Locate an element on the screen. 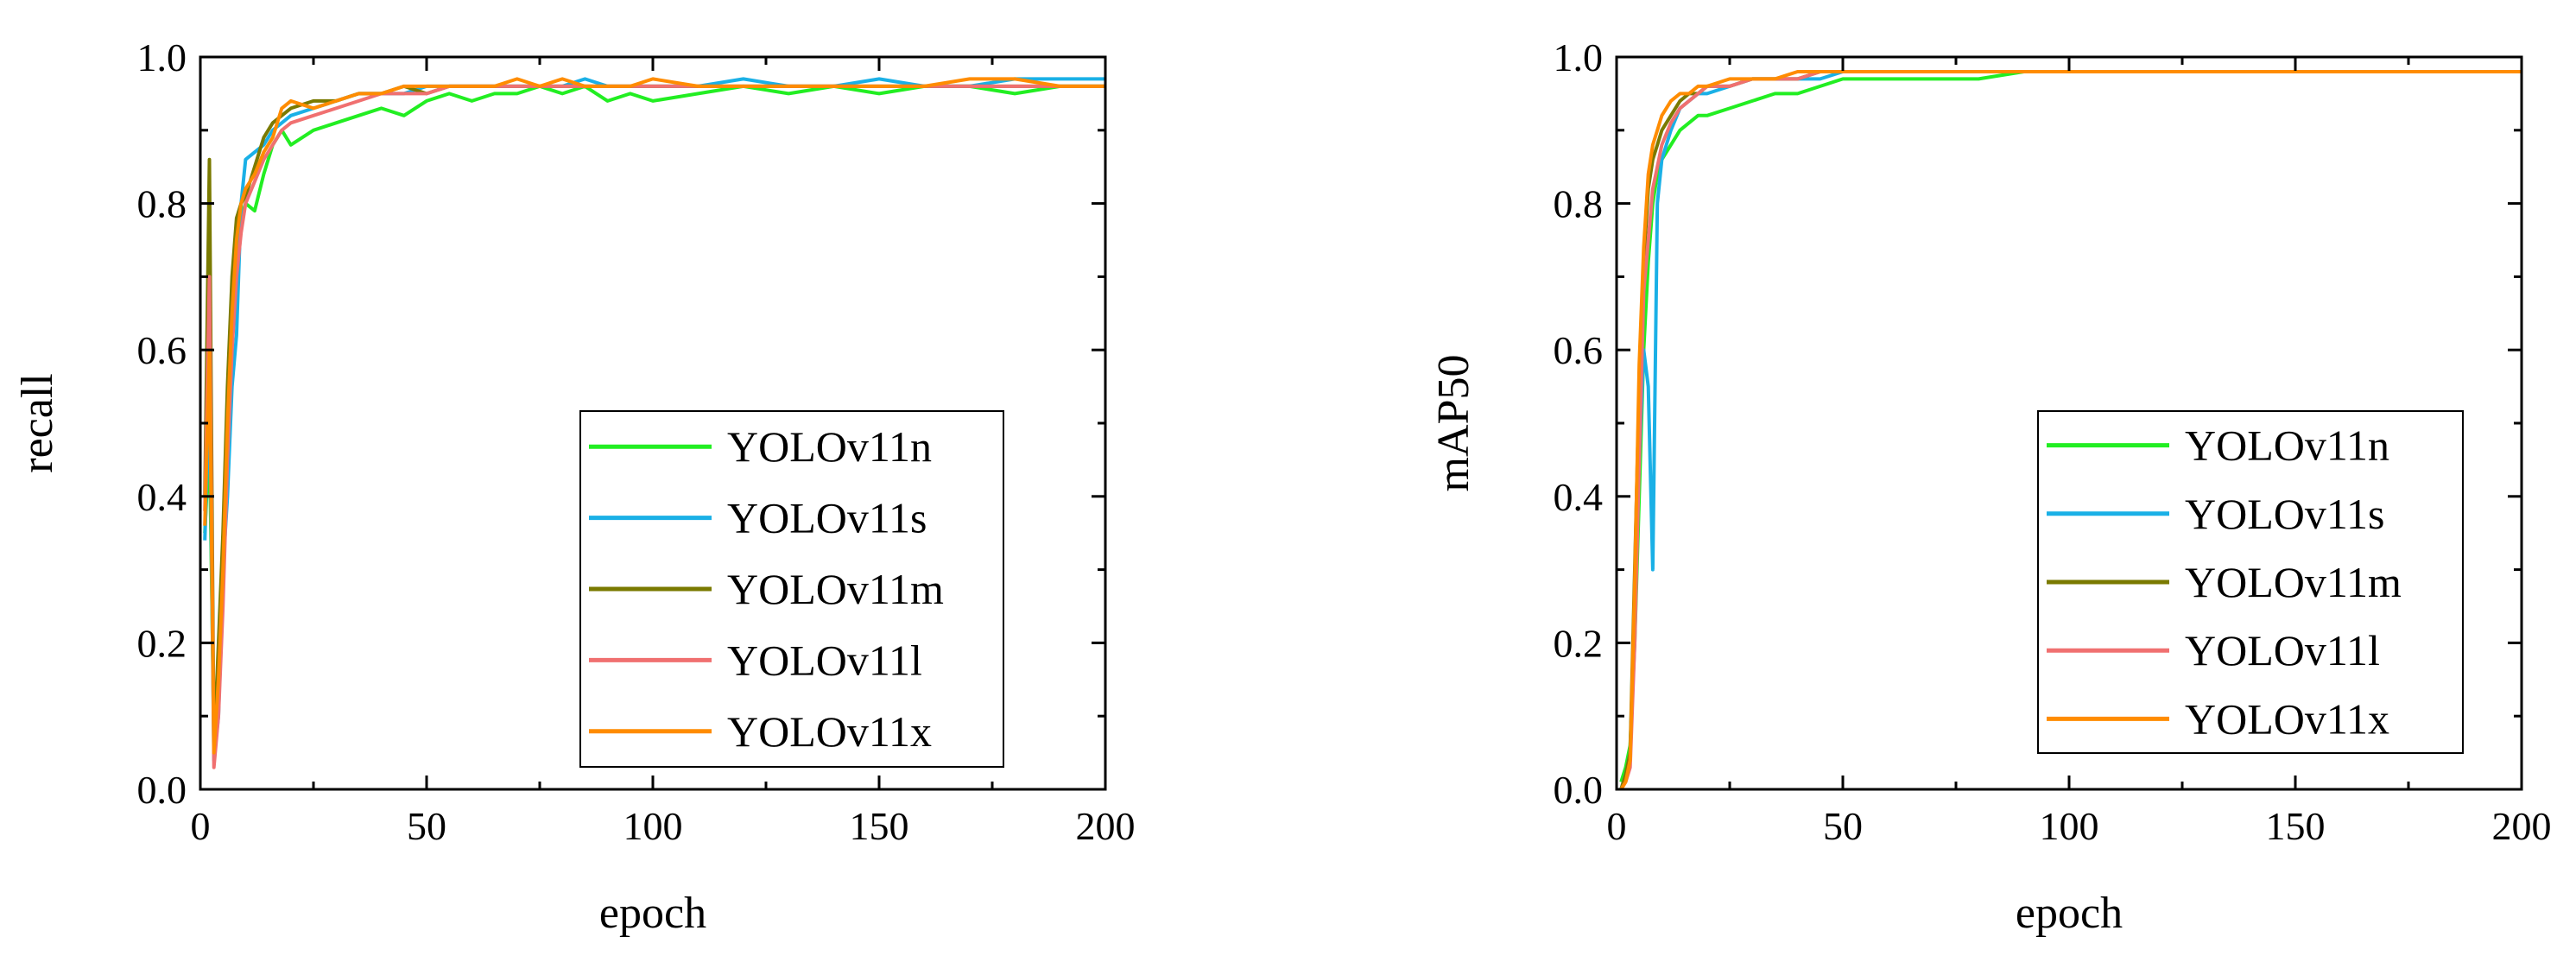  y-axis-label: recall is located at coordinates (37, 422).